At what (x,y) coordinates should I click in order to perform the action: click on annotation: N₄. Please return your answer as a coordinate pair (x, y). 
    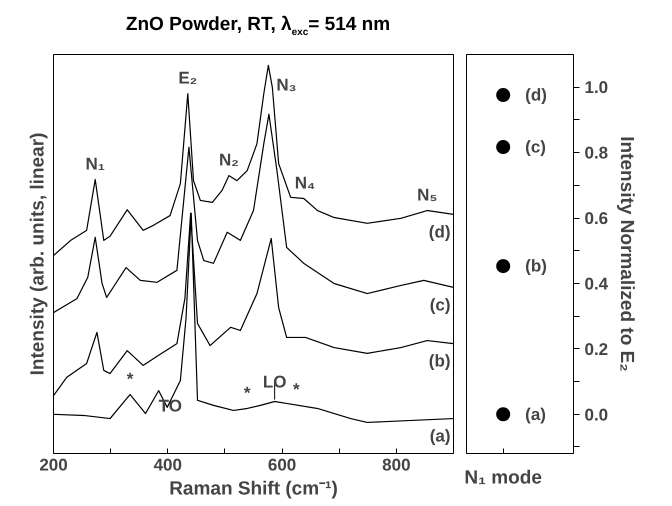
    Looking at the image, I should click on (305, 182).